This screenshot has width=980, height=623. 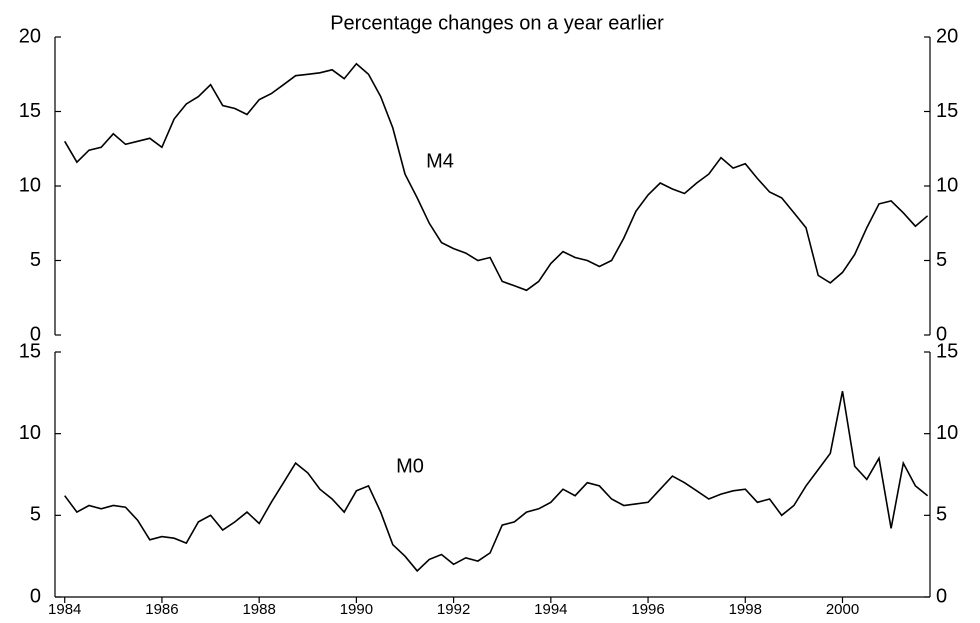 What do you see at coordinates (30, 36) in the screenshot?
I see `y-tick-label: 20` at bounding box center [30, 36].